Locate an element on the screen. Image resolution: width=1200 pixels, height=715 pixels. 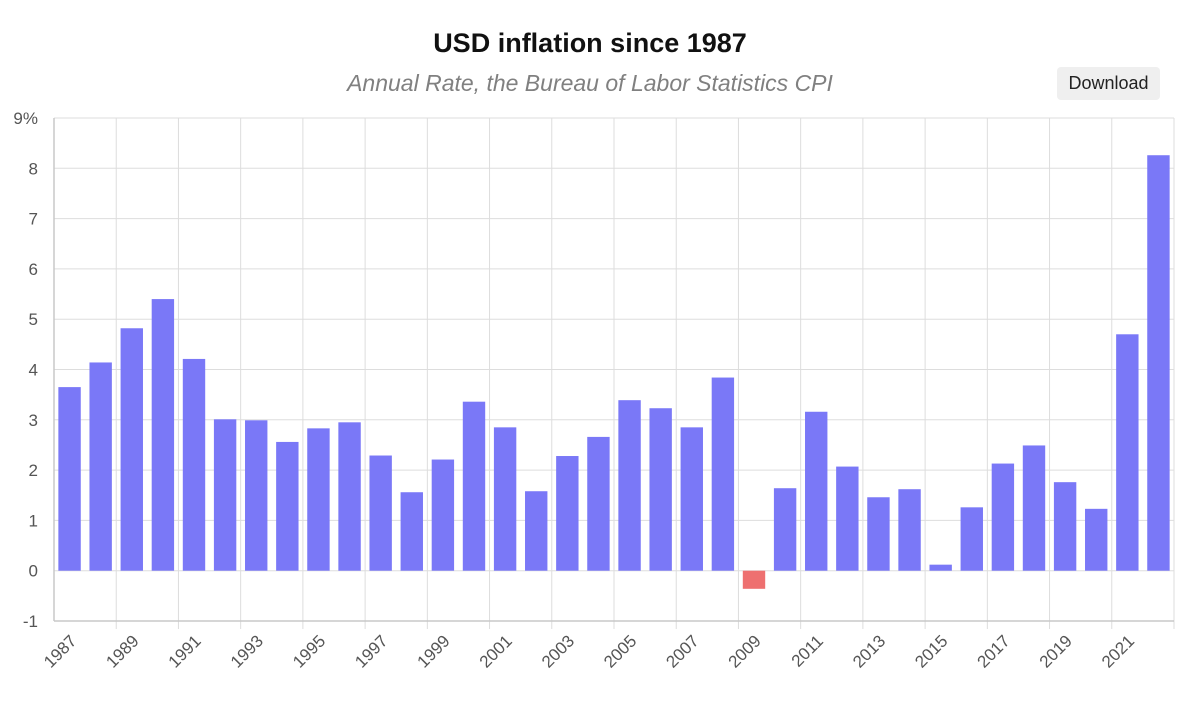
bar-1992 is located at coordinates (225, 495).